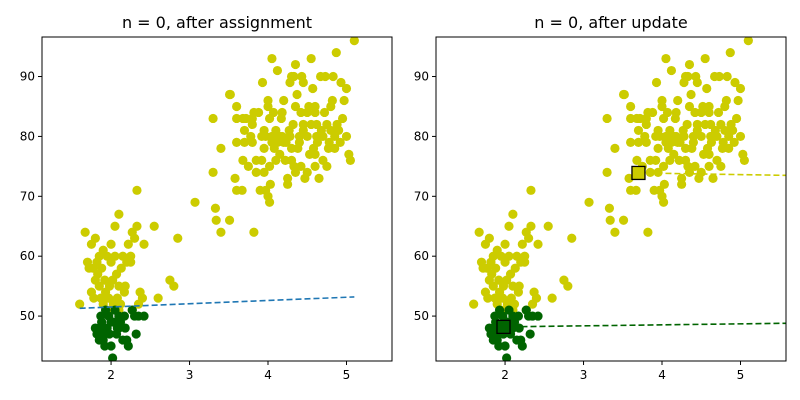 Image resolution: width=800 pixels, height=400 pixels. What do you see at coordinates (741, 375) in the screenshot?
I see `x-tick-label: 5` at bounding box center [741, 375].